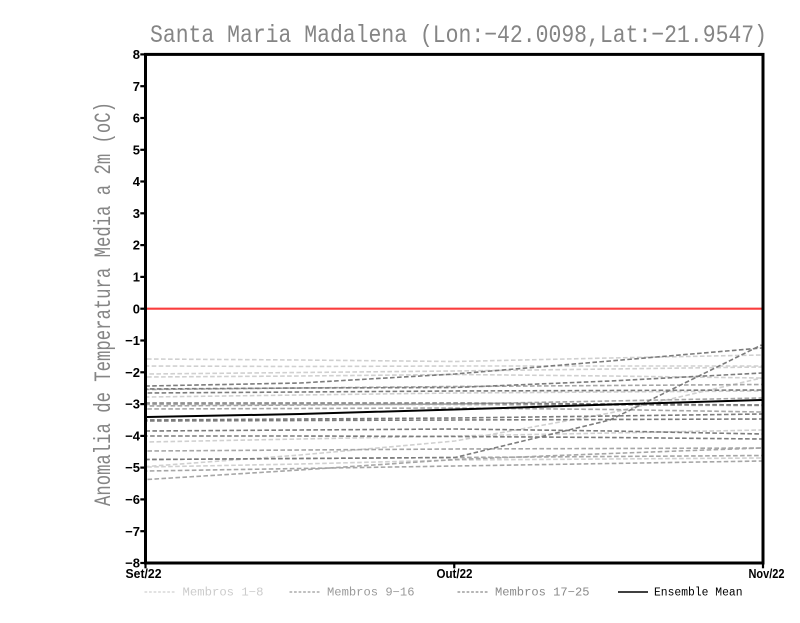  Describe the element at coordinates (132, 467) in the screenshot. I see `svg-text: −5` at that location.